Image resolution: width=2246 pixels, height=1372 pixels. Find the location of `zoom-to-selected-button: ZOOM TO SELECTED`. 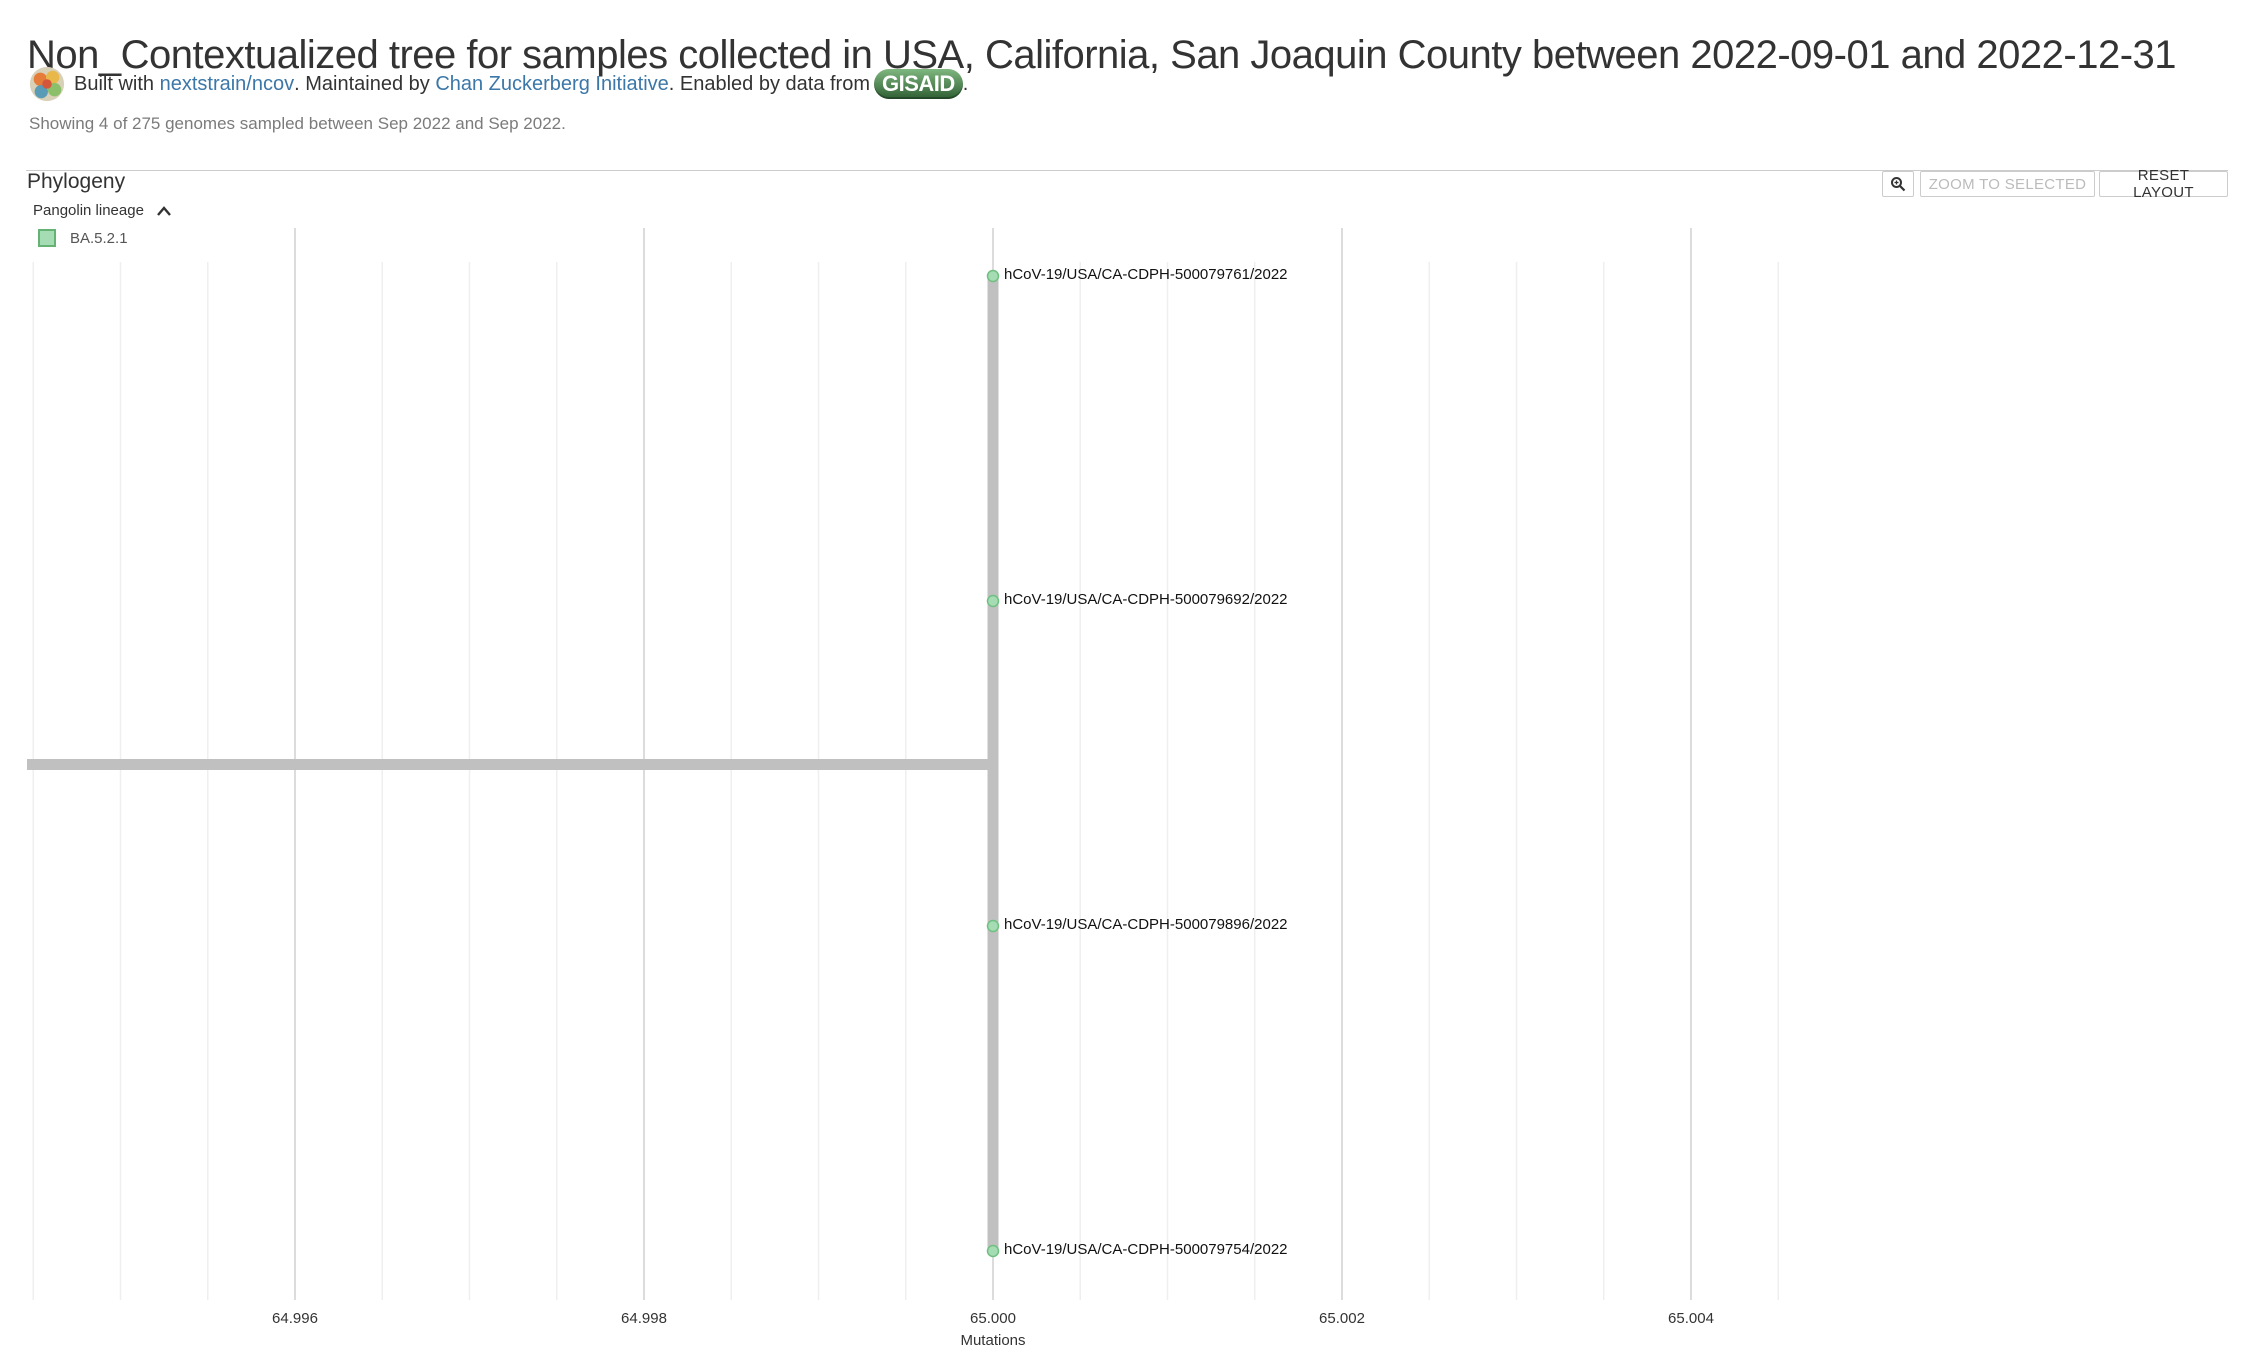

zoom-to-selected-button: ZOOM TO SELECTED is located at coordinates (2007, 184).